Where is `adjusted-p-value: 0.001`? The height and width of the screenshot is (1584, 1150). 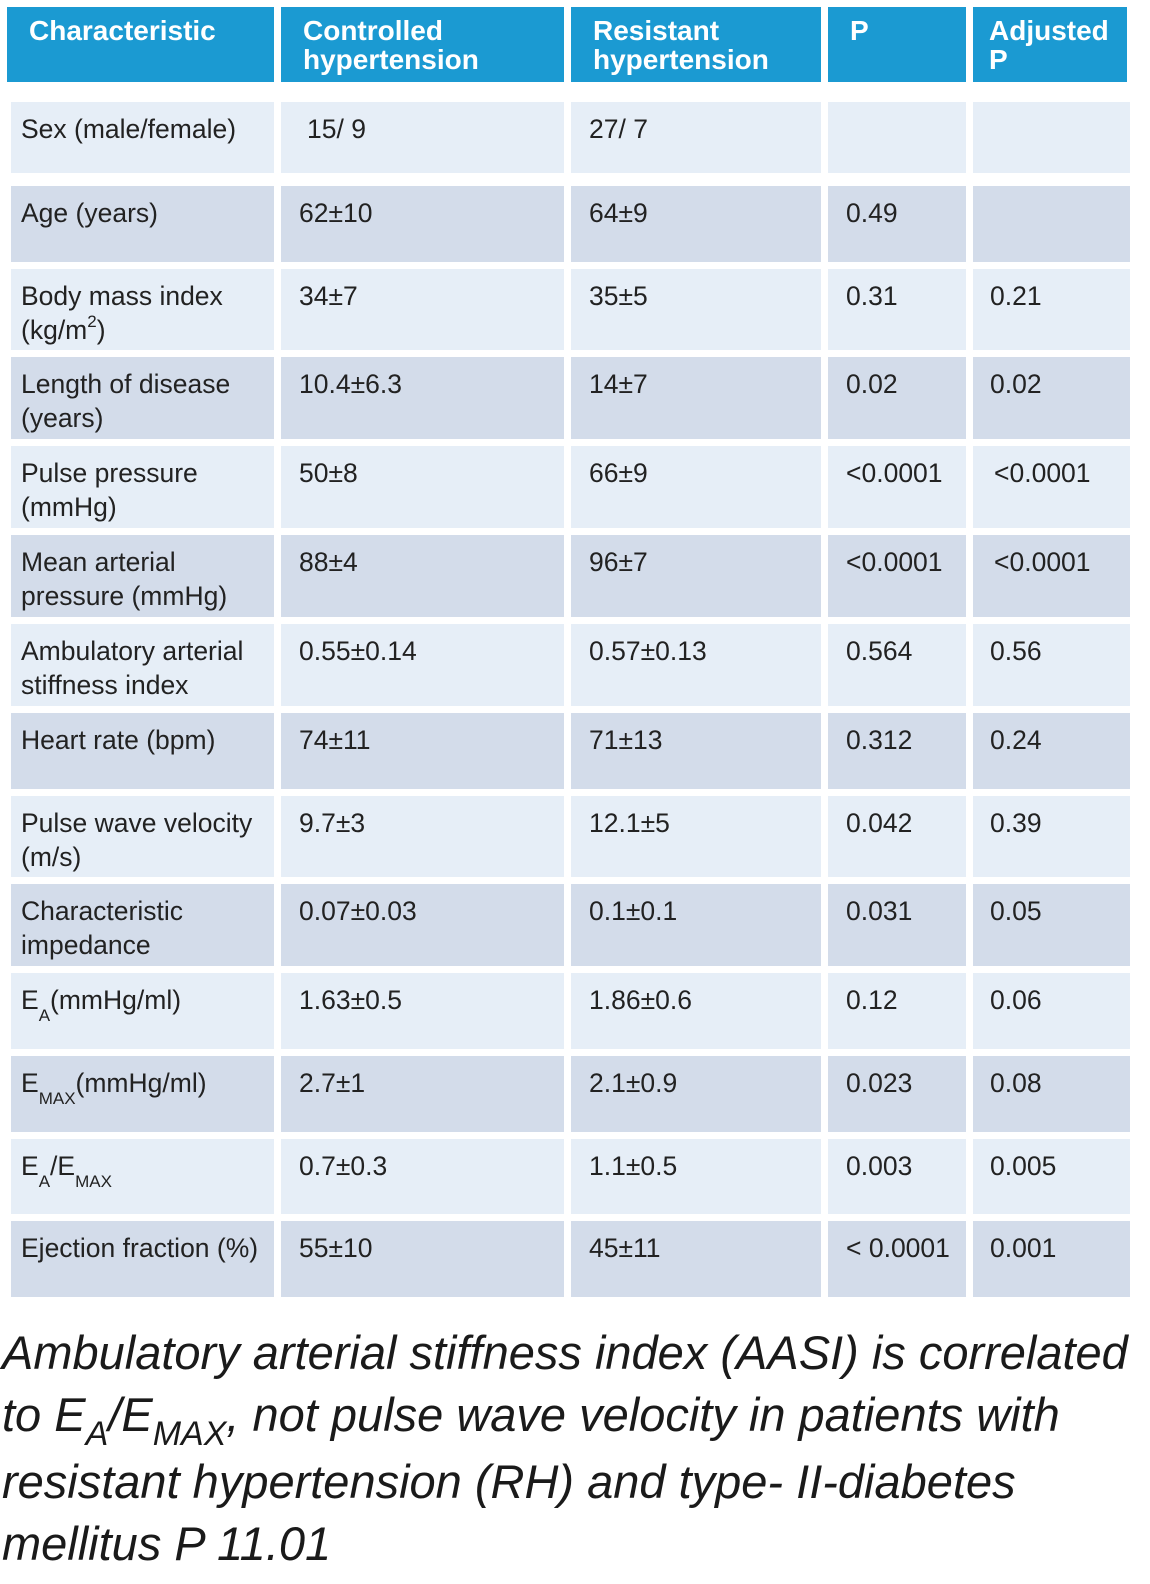 adjusted-p-value: 0.001 is located at coordinates (1051, 1259).